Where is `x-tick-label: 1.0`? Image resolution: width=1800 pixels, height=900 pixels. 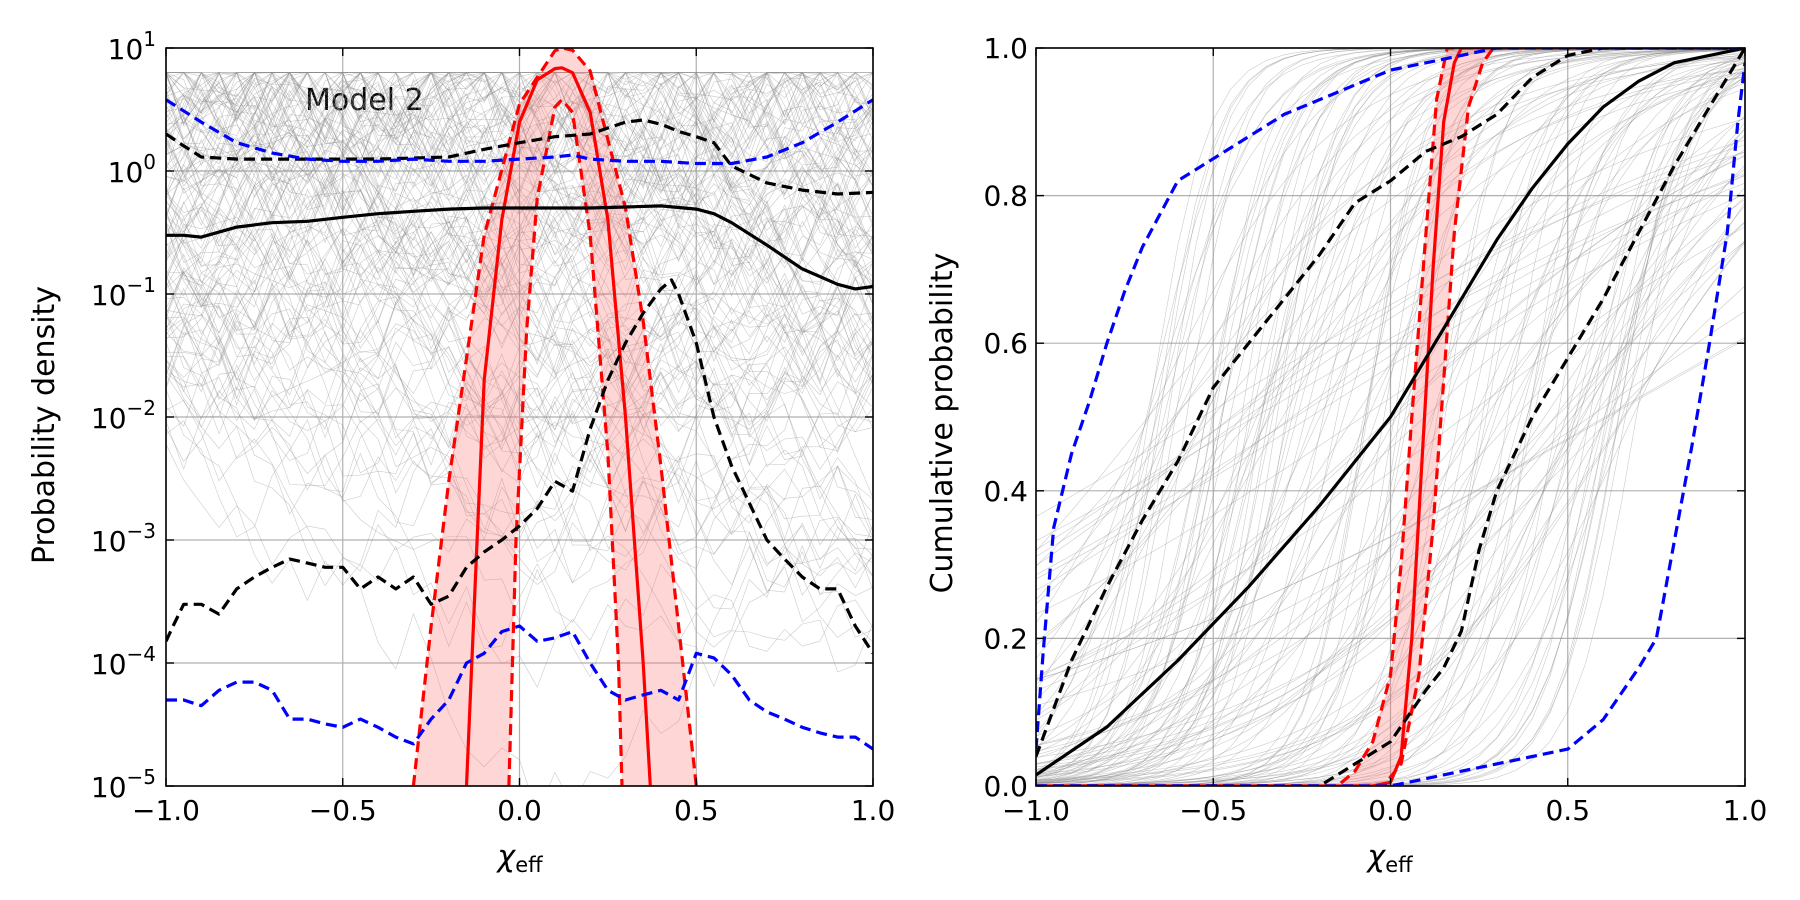 x-tick-label: 1.0 is located at coordinates (1745, 810).